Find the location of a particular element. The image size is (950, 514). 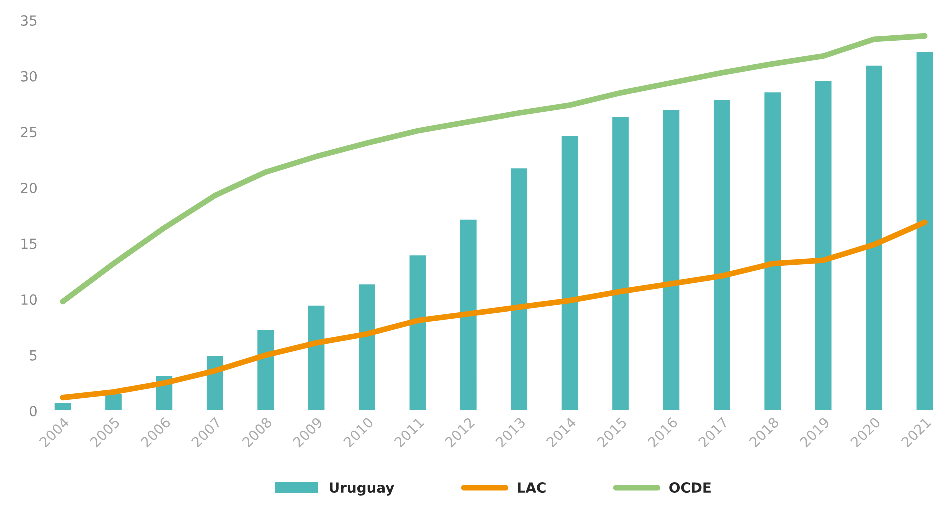

y-tick-label: 25 is located at coordinates (29, 132).